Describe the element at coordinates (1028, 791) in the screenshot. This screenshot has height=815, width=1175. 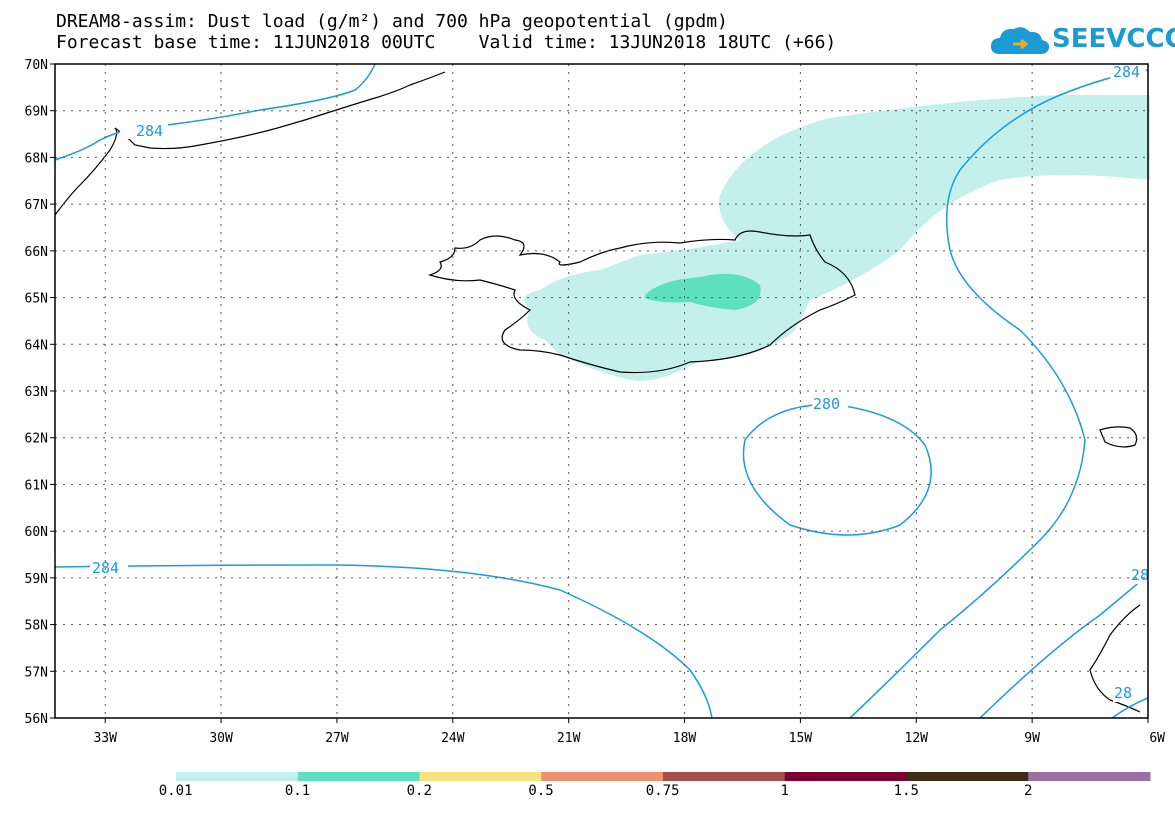
I see `colorbar-label: 2` at that location.